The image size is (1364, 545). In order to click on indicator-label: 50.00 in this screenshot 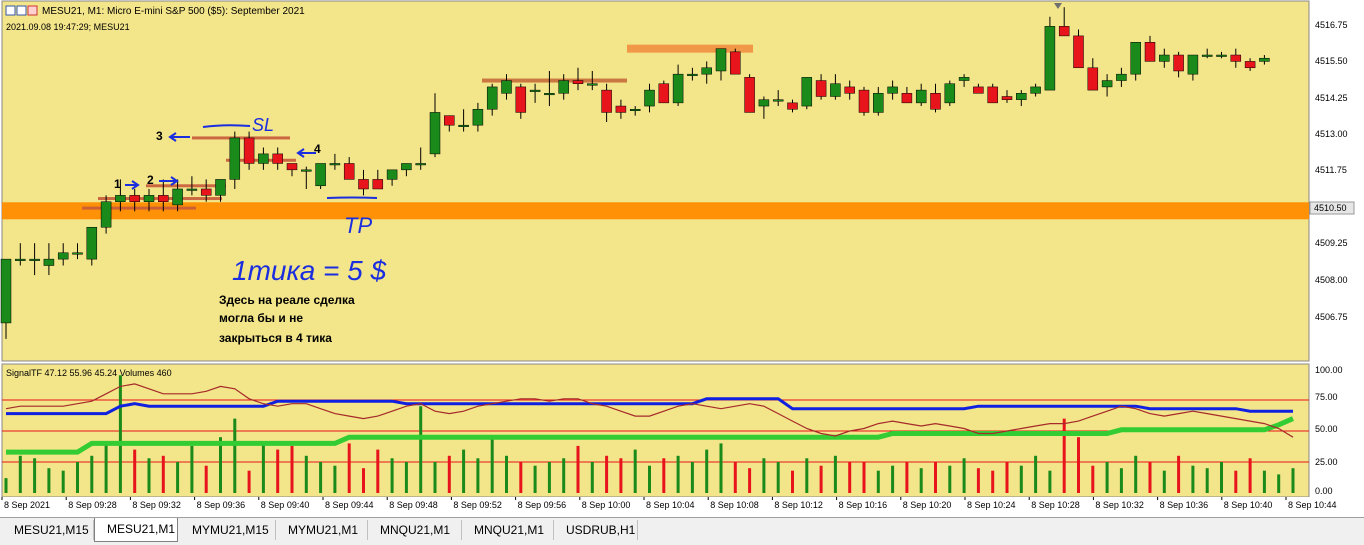, I will do `click(1326, 429)`.